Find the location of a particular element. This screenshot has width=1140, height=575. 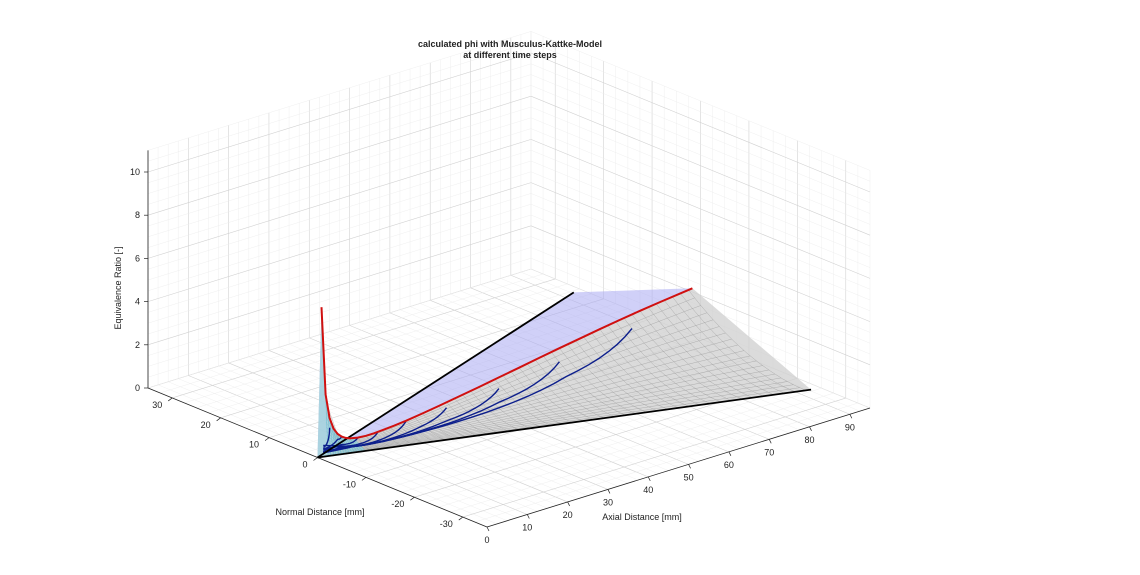

z-tick-label: 0 is located at coordinates (137, 388).